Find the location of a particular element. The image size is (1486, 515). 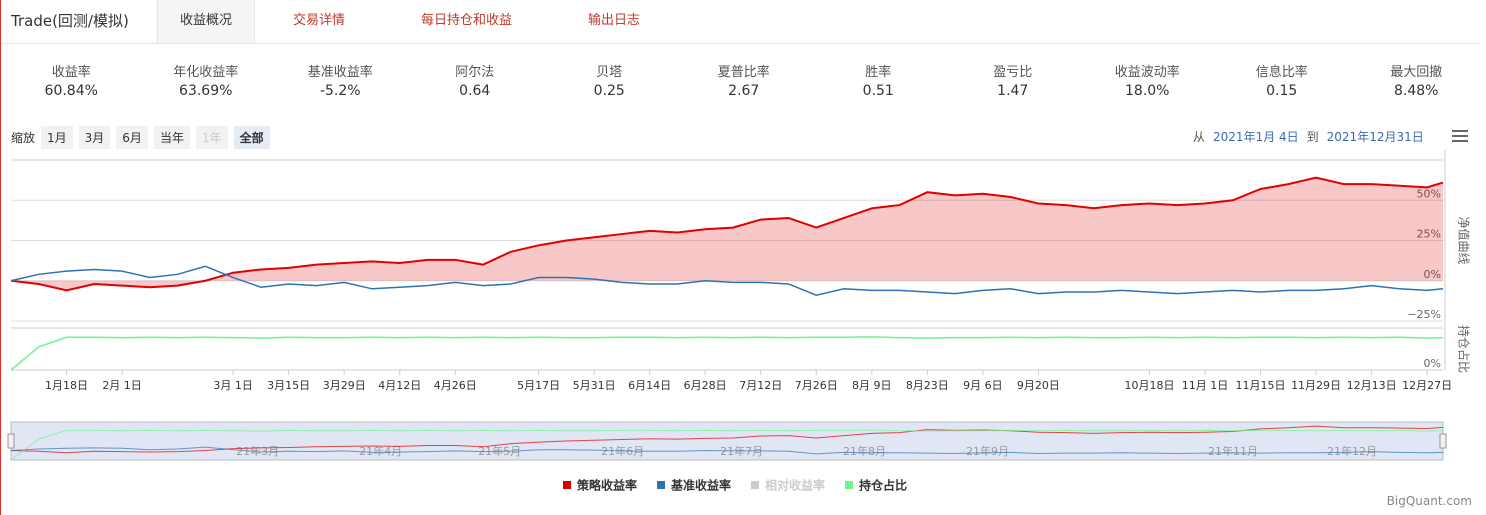

x-tick-label: 3月15日 is located at coordinates (288, 385).